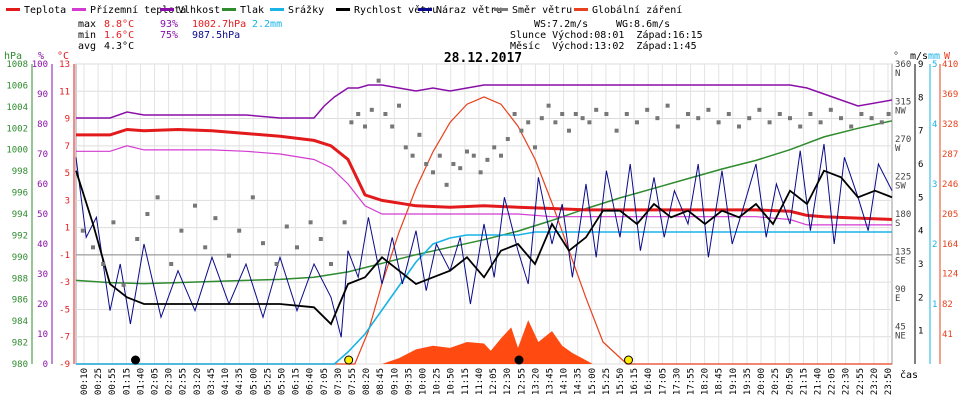 This screenshot has width=966, height=400. Describe the element at coordinates (169, 35) in the screenshot. I see `stat-min-hum: 75%` at that location.